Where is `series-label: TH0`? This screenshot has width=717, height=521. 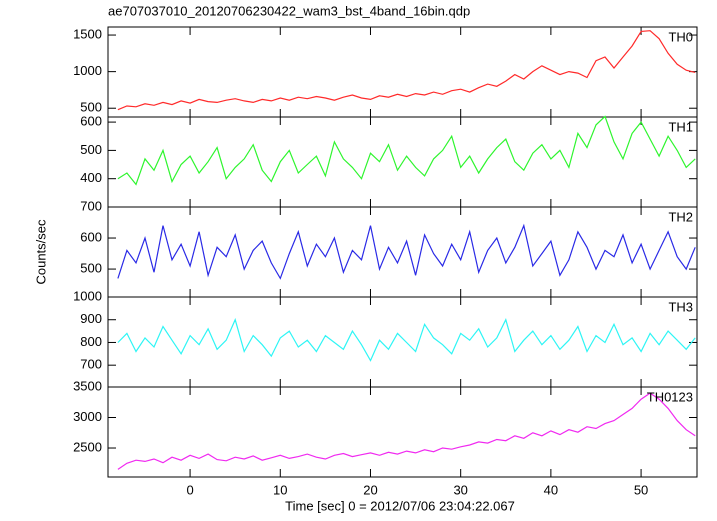 series-label: TH0 is located at coordinates (680, 36).